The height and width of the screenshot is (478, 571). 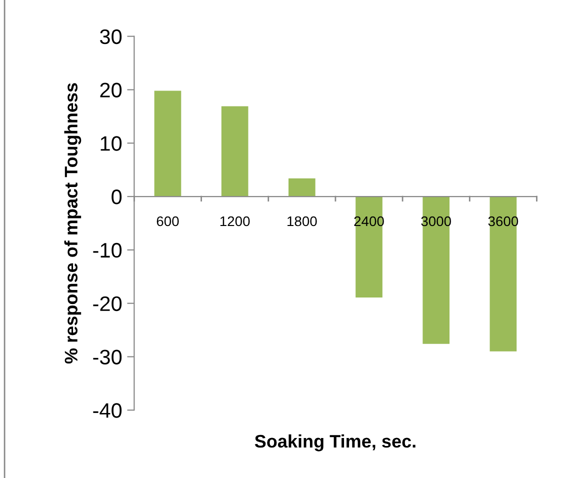 What do you see at coordinates (111, 143) in the screenshot?
I see `y-tick-label: 10` at bounding box center [111, 143].